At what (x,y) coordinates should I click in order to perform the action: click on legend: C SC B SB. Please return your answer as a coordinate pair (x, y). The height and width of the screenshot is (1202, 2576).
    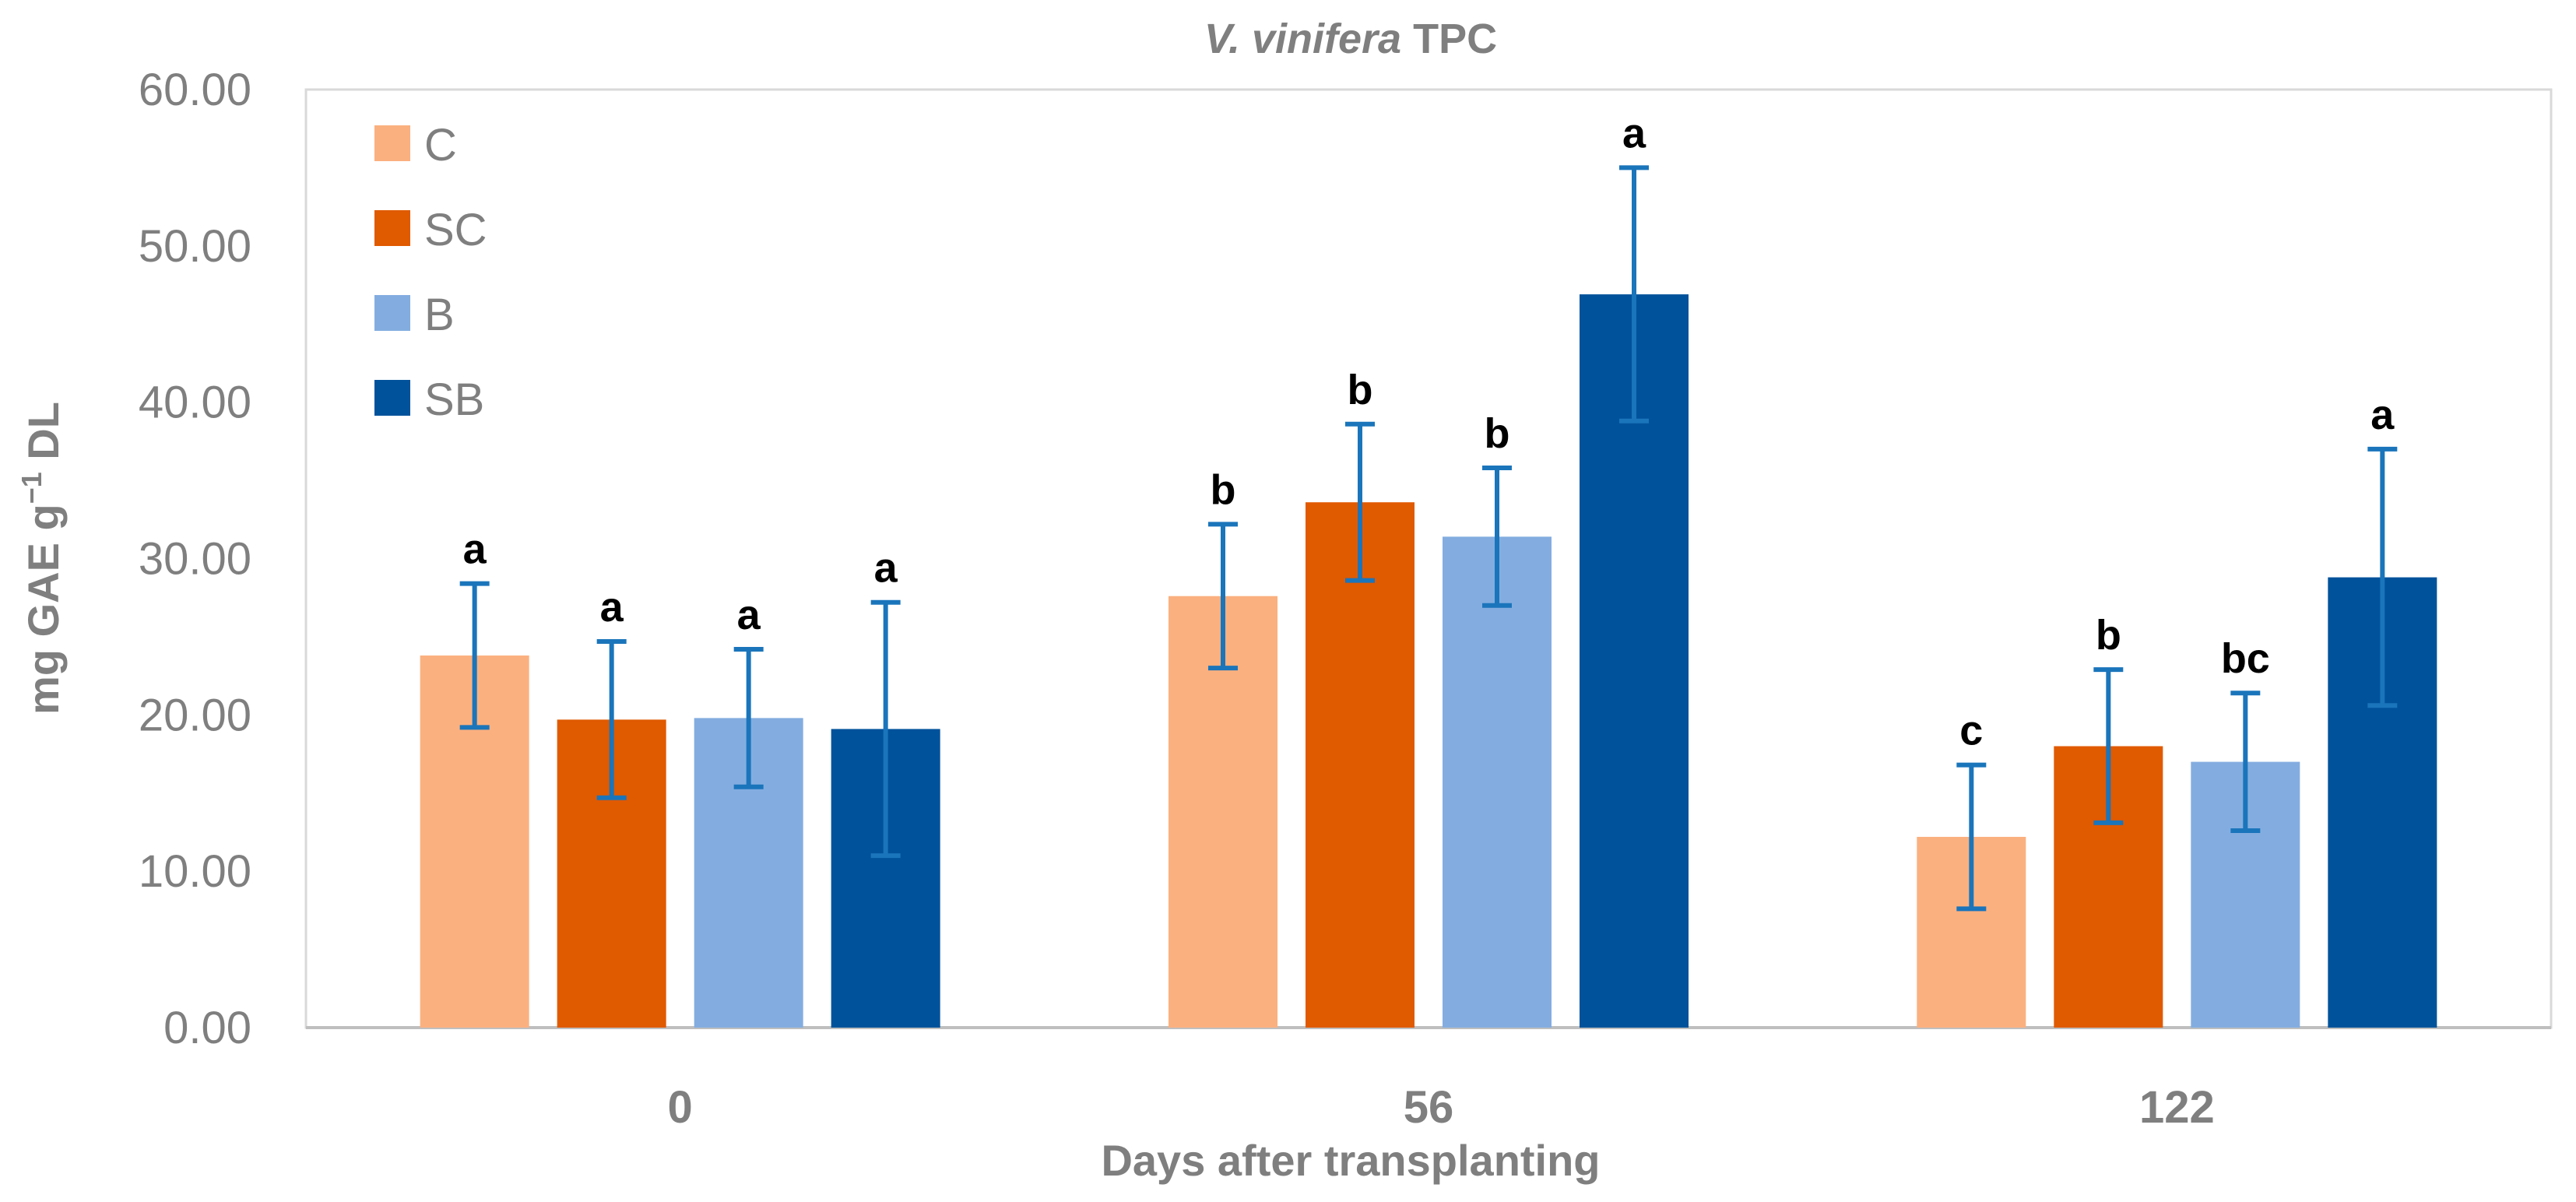
    Looking at the image, I should click on (431, 272).